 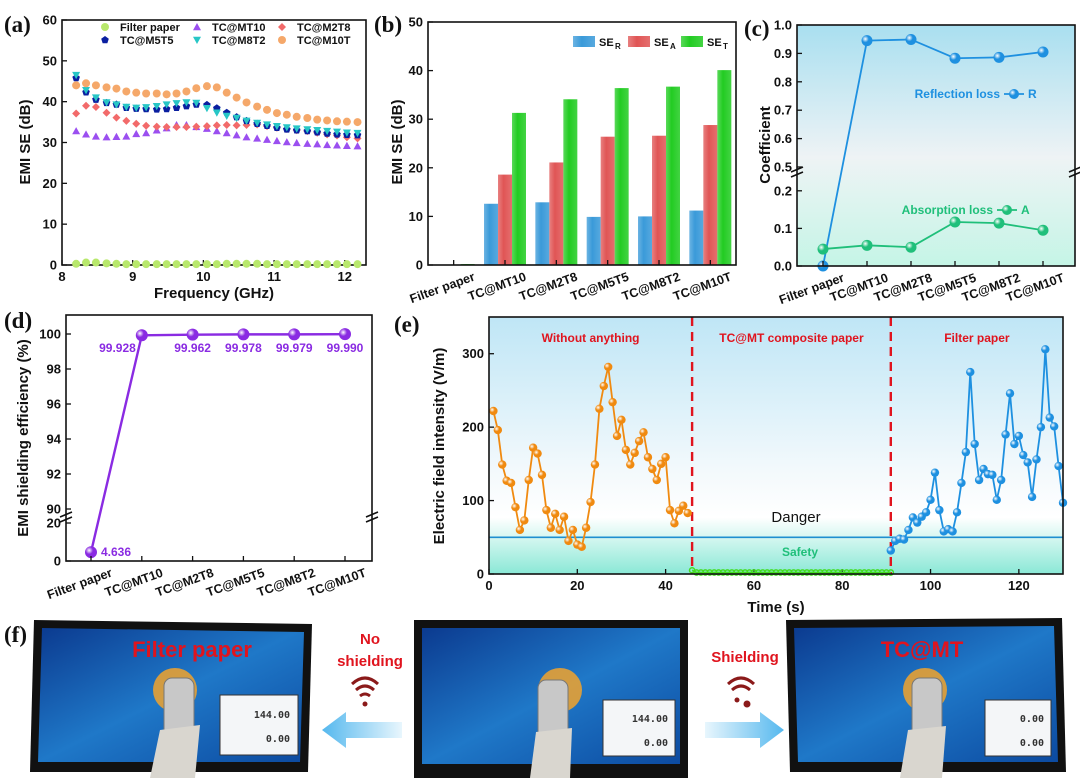 I want to click on arrow-left-icon, so click(x=362, y=730).